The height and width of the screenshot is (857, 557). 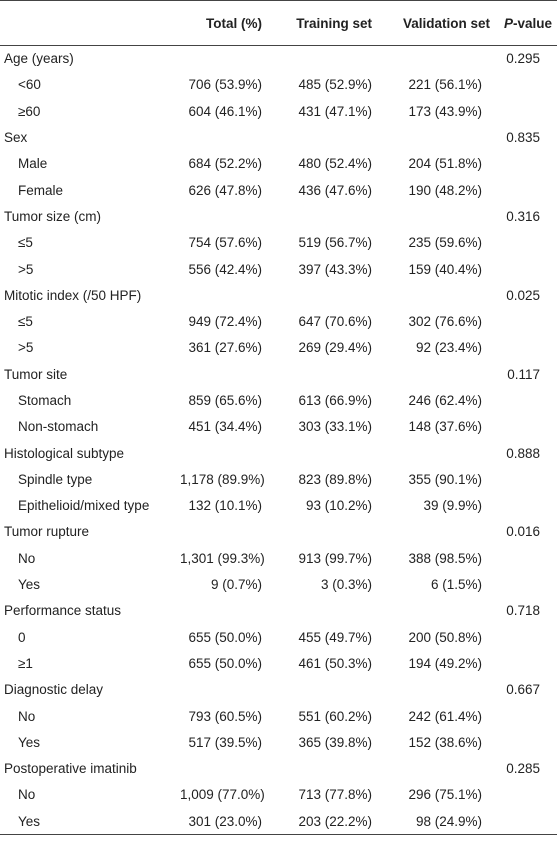 I want to click on row-label: Non-stomach, so click(x=58, y=427).